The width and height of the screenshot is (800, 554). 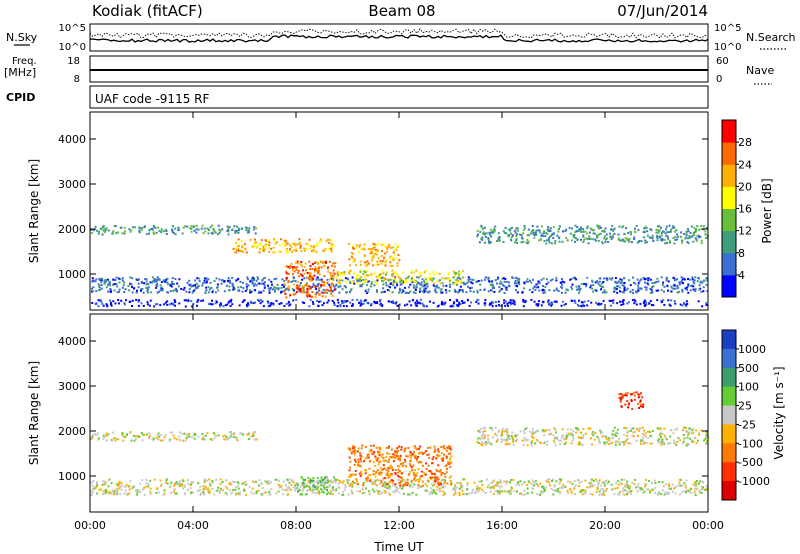 I want to click on colorbar-tick-label: 16, so click(x=745, y=209).